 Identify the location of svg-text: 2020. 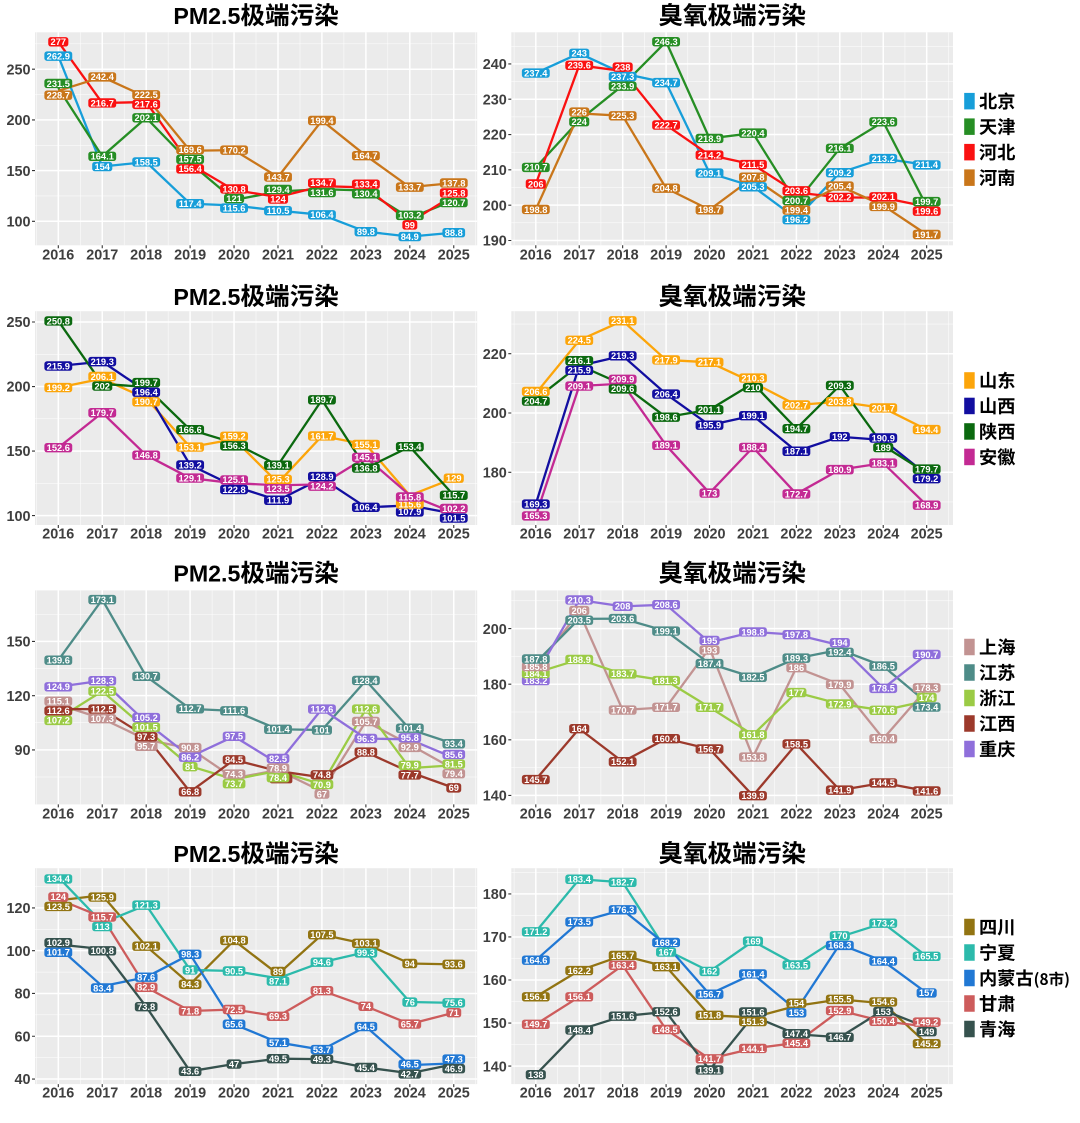
(710, 534).